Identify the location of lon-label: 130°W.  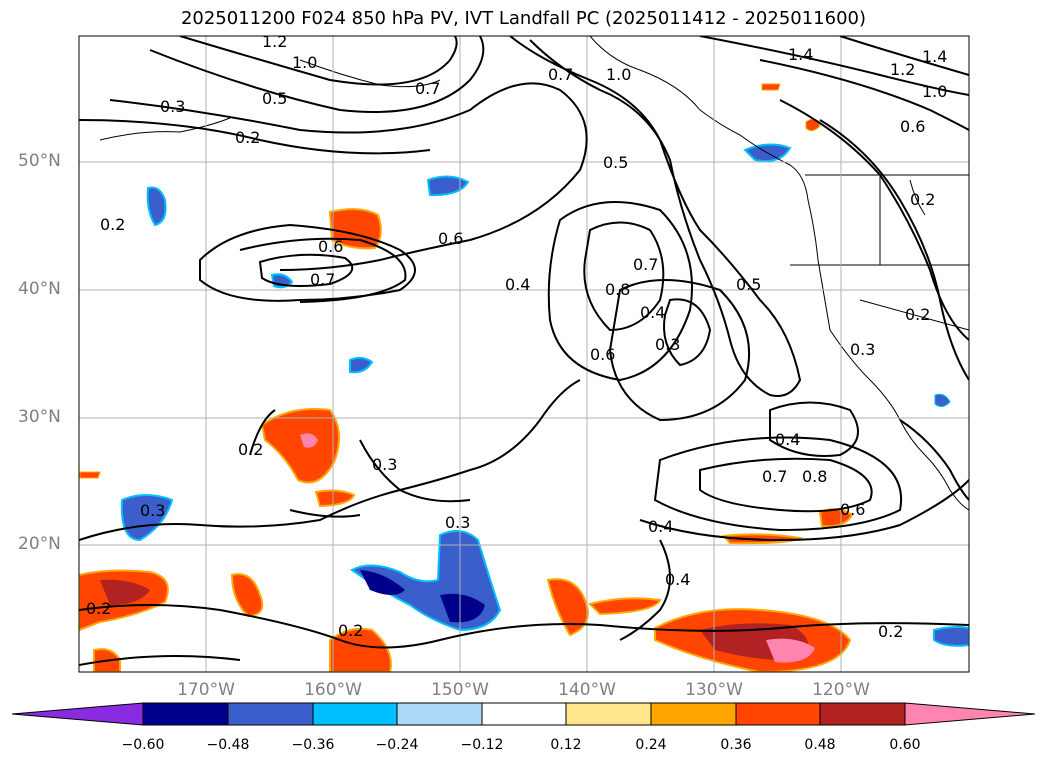
(714, 690).